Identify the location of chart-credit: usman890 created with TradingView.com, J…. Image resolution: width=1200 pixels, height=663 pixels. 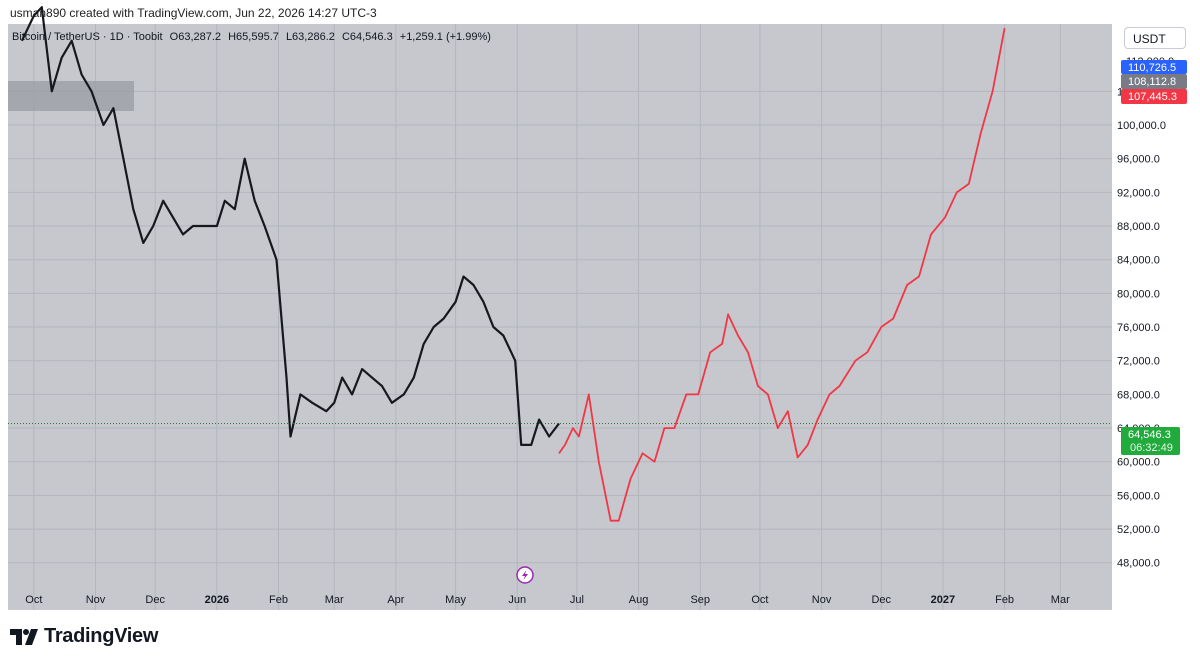
(193, 13).